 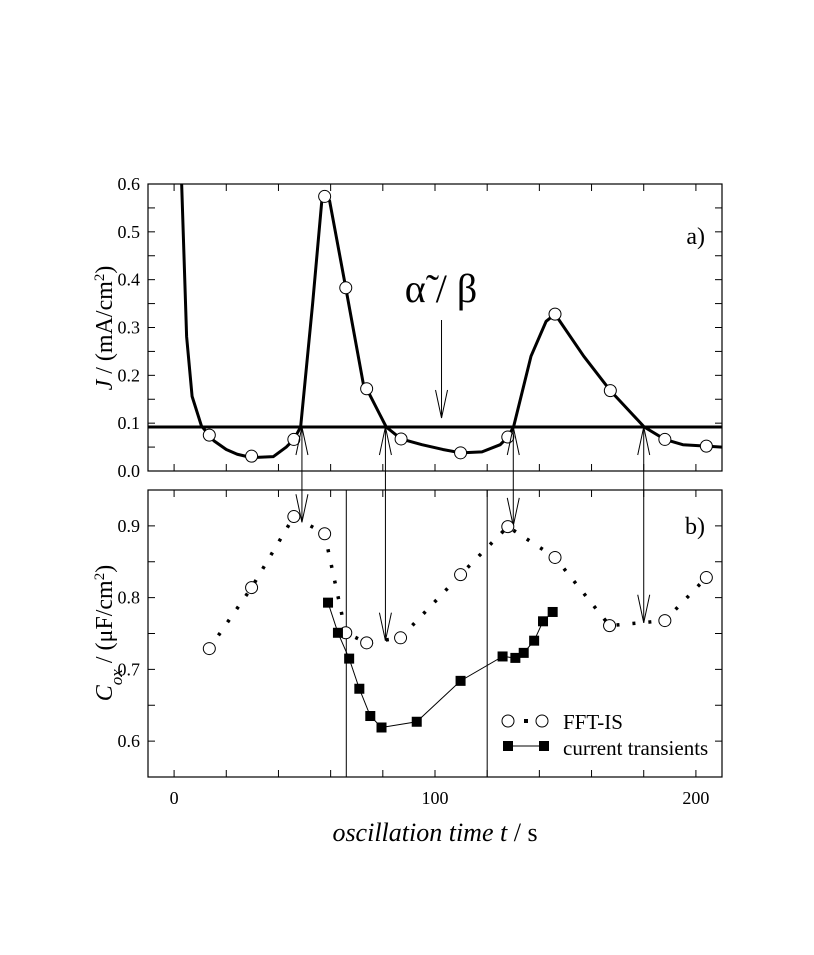 I want to click on x-tick-label: 0, so click(x=174, y=798).